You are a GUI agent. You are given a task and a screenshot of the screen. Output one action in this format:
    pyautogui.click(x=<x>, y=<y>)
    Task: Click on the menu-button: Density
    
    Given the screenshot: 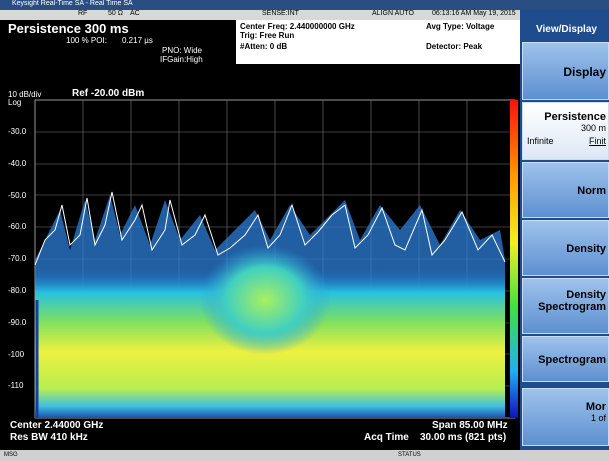 What is the action you would take?
    pyautogui.click(x=565, y=248)
    